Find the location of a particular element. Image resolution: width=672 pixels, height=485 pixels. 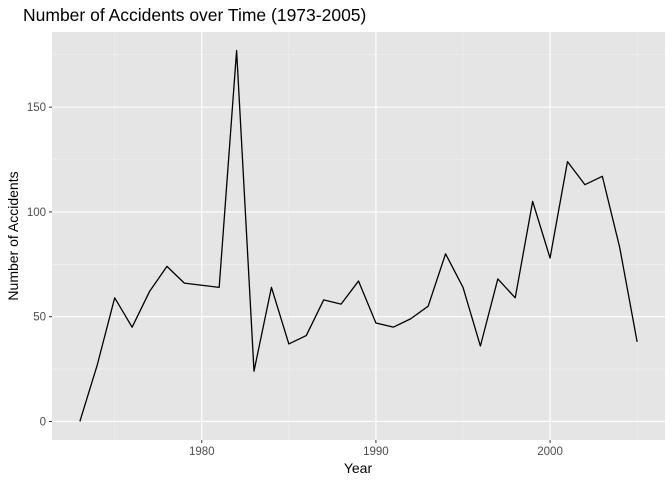

x-tick-label: 1980 is located at coordinates (202, 452).